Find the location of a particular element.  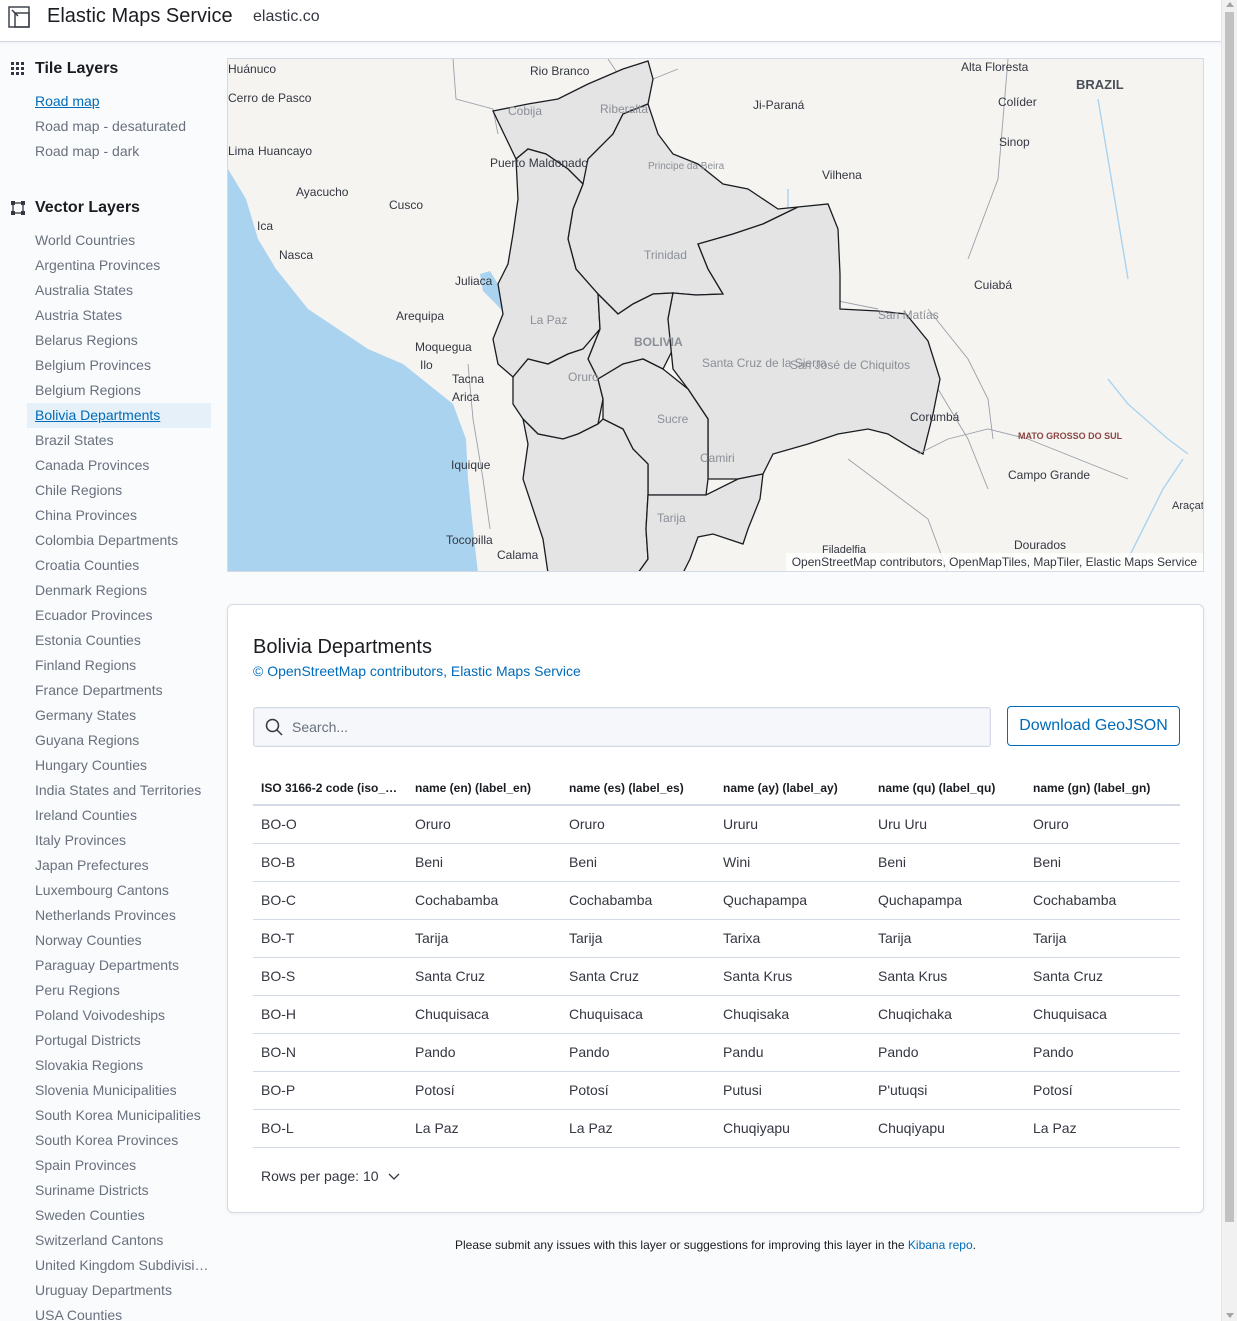

vector-layer-item: Belgium Provinces is located at coordinates (93, 365).